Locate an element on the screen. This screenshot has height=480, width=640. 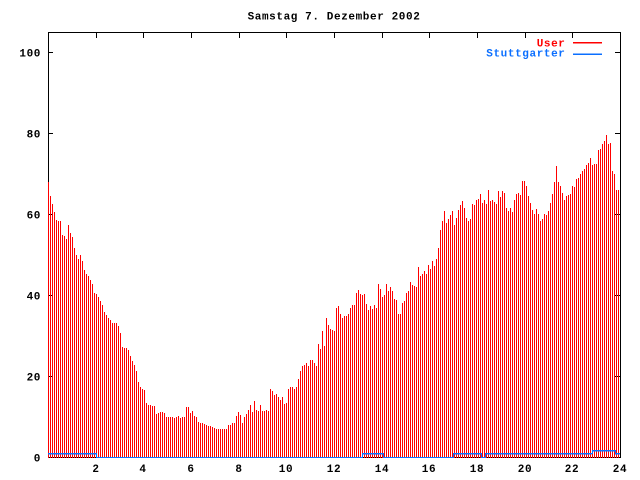
svg-text: 16 is located at coordinates (429, 470).